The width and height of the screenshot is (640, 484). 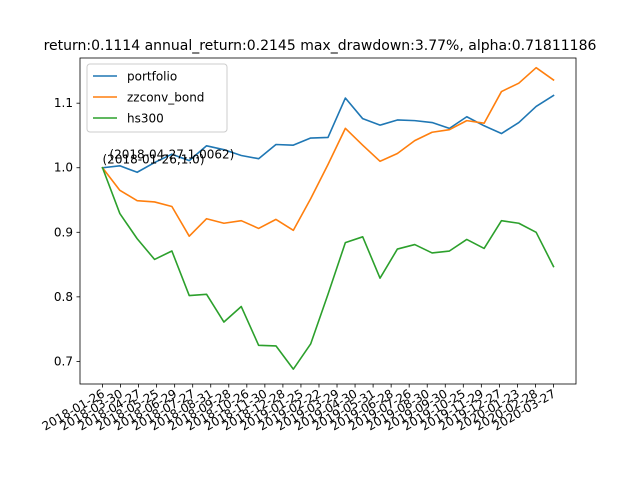 What do you see at coordinates (63, 232) in the screenshot?
I see `y-tick-label: 0.9` at bounding box center [63, 232].